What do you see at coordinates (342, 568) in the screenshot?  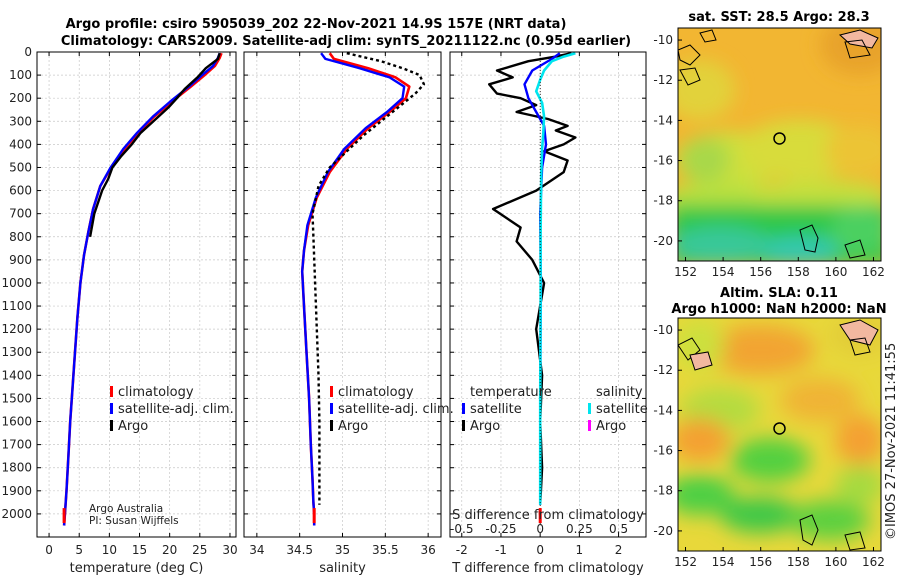 I see `x-axis-label: salinity` at bounding box center [342, 568].